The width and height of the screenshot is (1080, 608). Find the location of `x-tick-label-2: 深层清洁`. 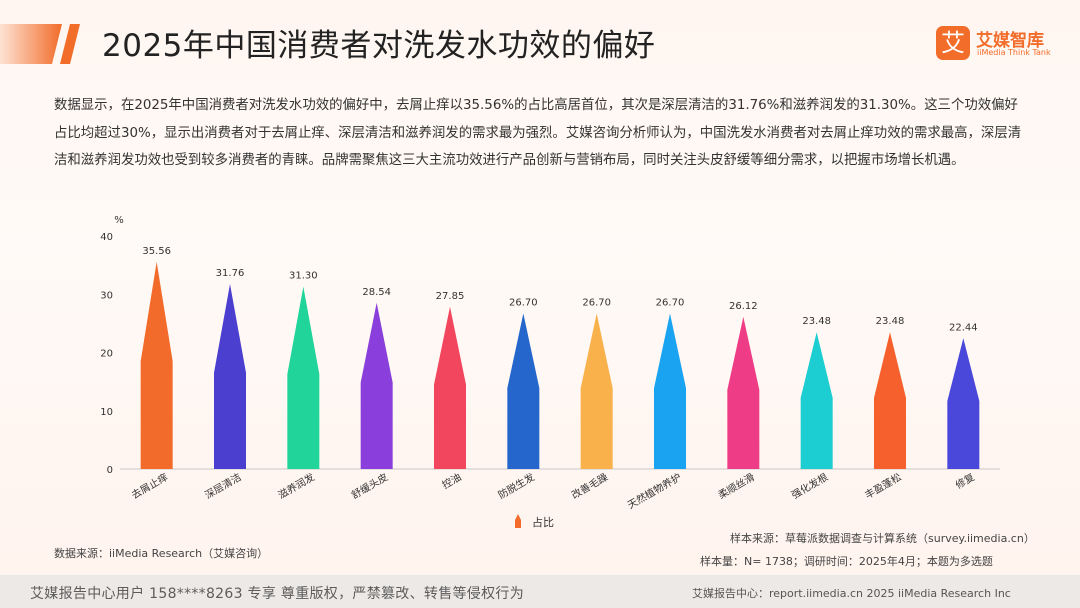

x-tick-label-2: 深层清洁 is located at coordinates (222, 485).